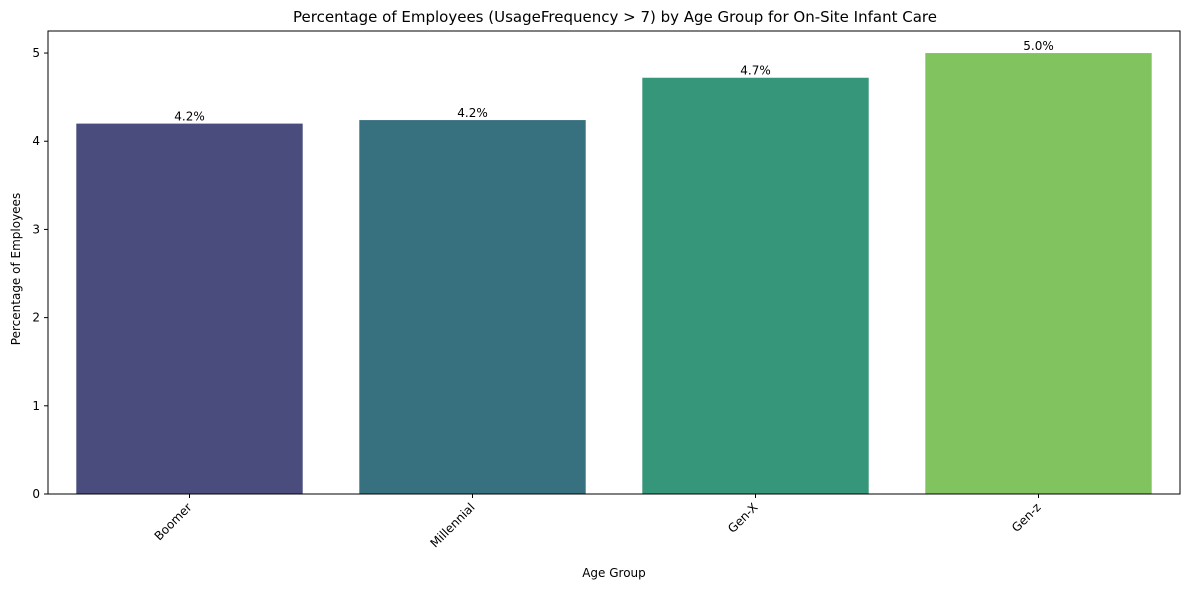 This screenshot has height=594, width=1189. What do you see at coordinates (36, 53) in the screenshot?
I see `y-tick-label: 5` at bounding box center [36, 53].